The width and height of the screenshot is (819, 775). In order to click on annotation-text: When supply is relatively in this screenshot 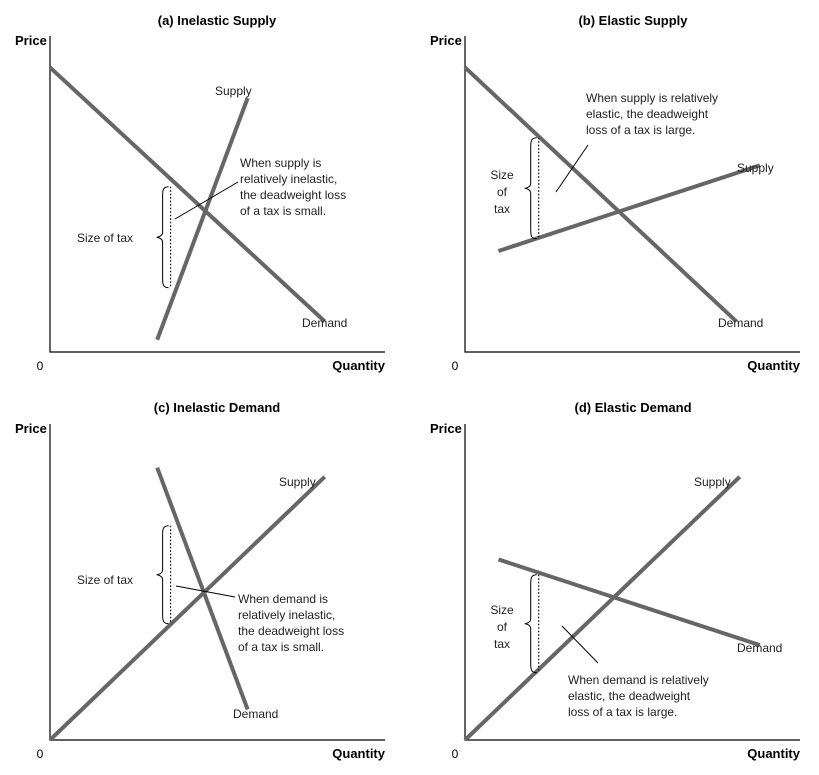, I will do `click(652, 98)`.